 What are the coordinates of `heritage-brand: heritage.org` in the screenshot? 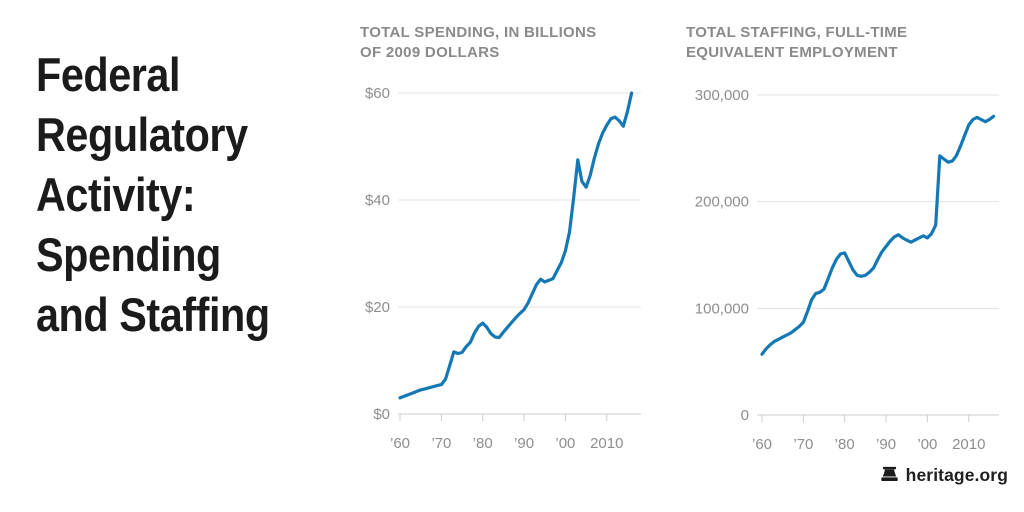 It's located at (944, 475).